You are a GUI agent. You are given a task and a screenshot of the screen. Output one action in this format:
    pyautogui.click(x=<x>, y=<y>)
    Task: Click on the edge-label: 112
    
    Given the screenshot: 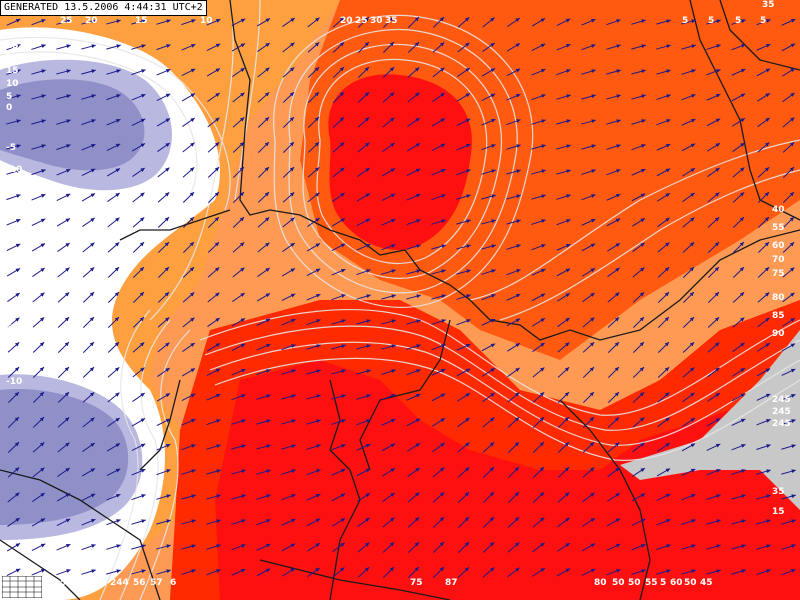 What is the action you would take?
    pyautogui.click(x=93, y=583)
    